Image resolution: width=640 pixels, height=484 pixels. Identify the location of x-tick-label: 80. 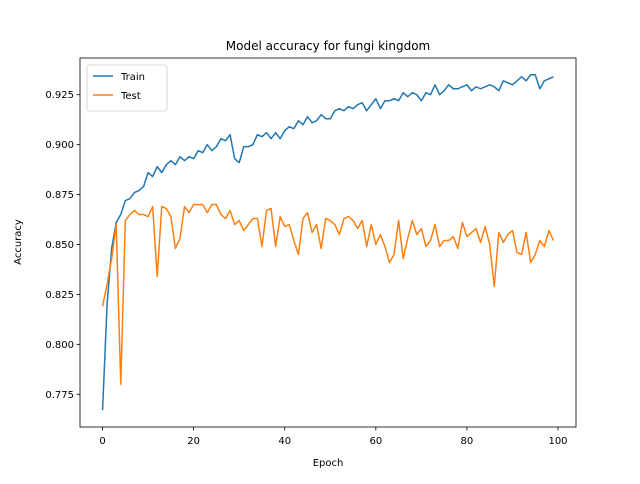
(467, 441).